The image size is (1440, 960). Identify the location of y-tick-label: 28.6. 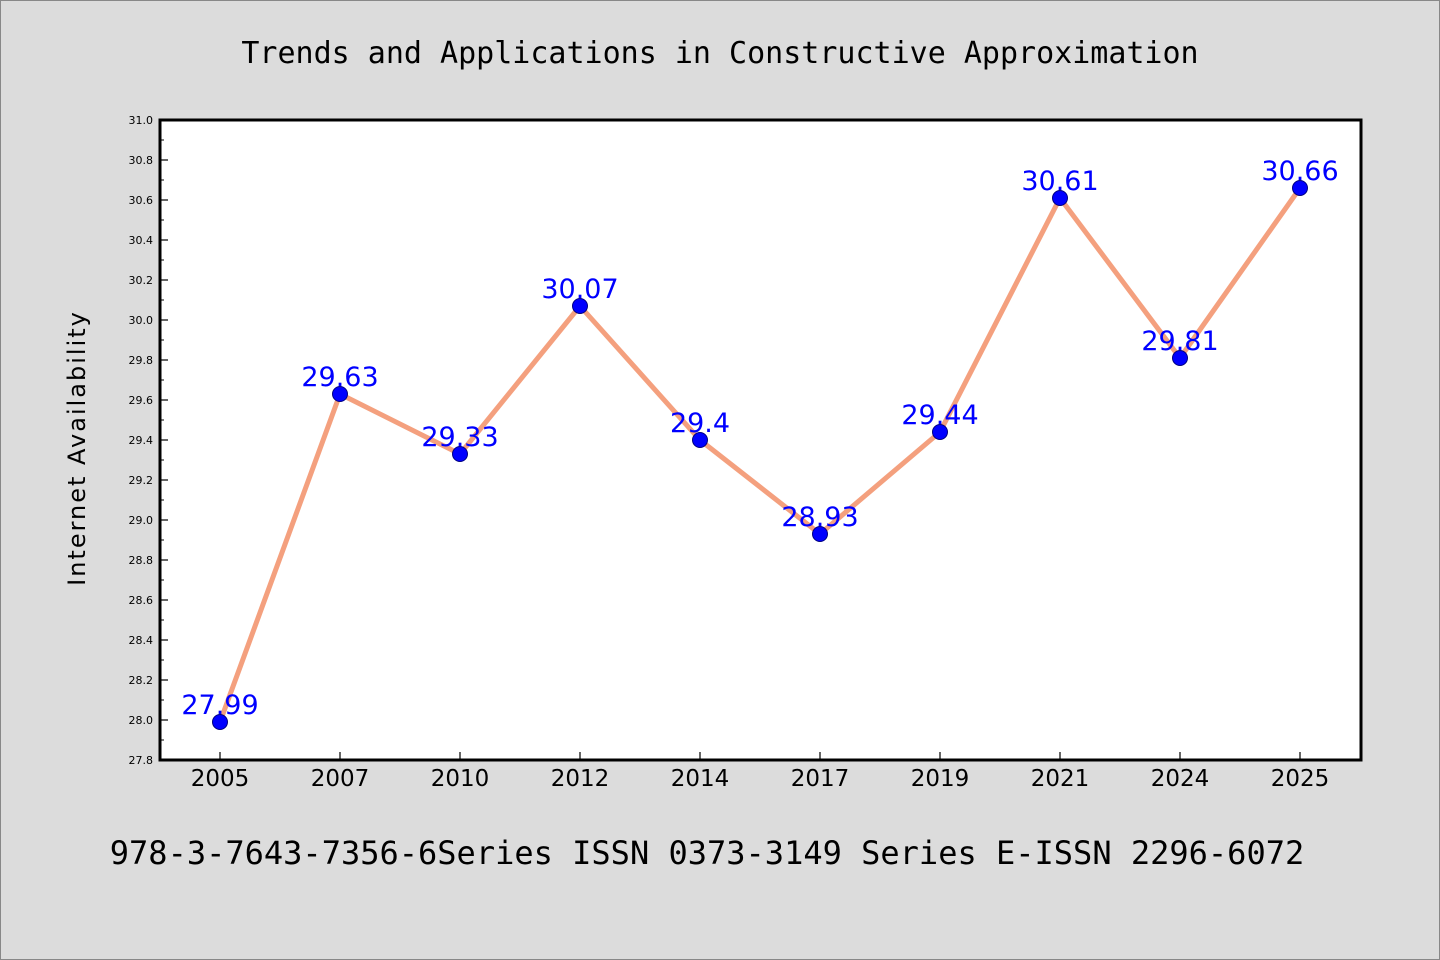
(141, 600).